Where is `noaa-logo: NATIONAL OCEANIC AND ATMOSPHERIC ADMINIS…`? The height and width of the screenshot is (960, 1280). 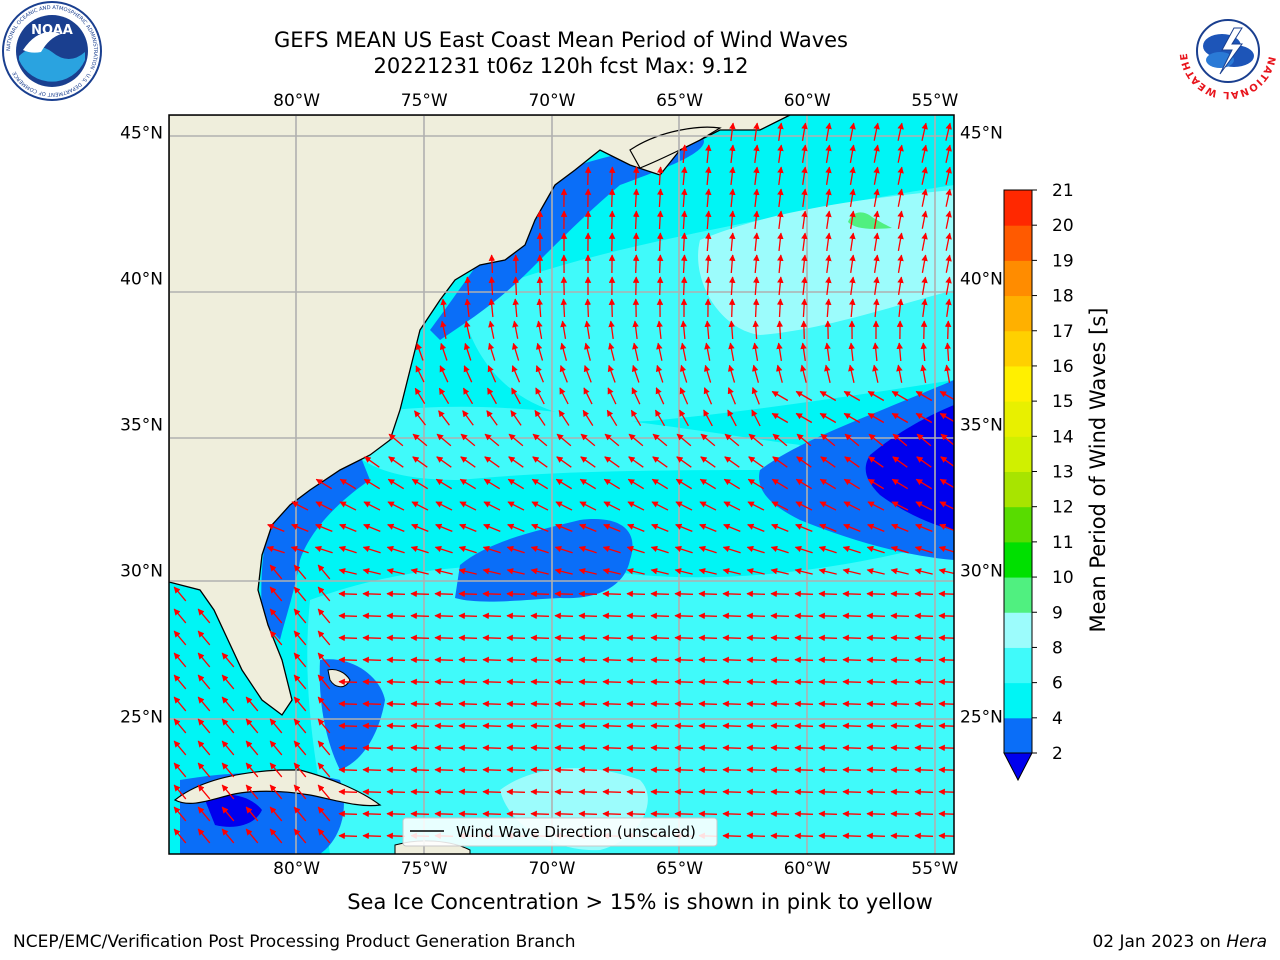 noaa-logo: NATIONAL OCEANIC AND ATMOSPHERIC ADMINIS… is located at coordinates (52, 51).